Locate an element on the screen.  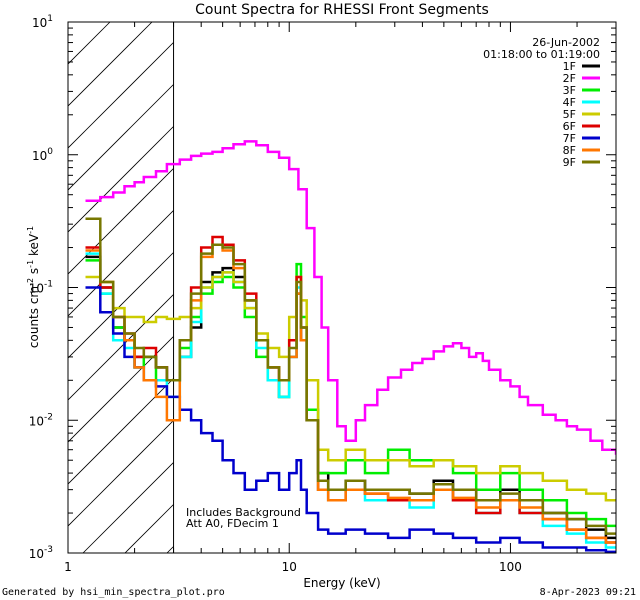
date-label: 26-Jun-2002 is located at coordinates (566, 42).